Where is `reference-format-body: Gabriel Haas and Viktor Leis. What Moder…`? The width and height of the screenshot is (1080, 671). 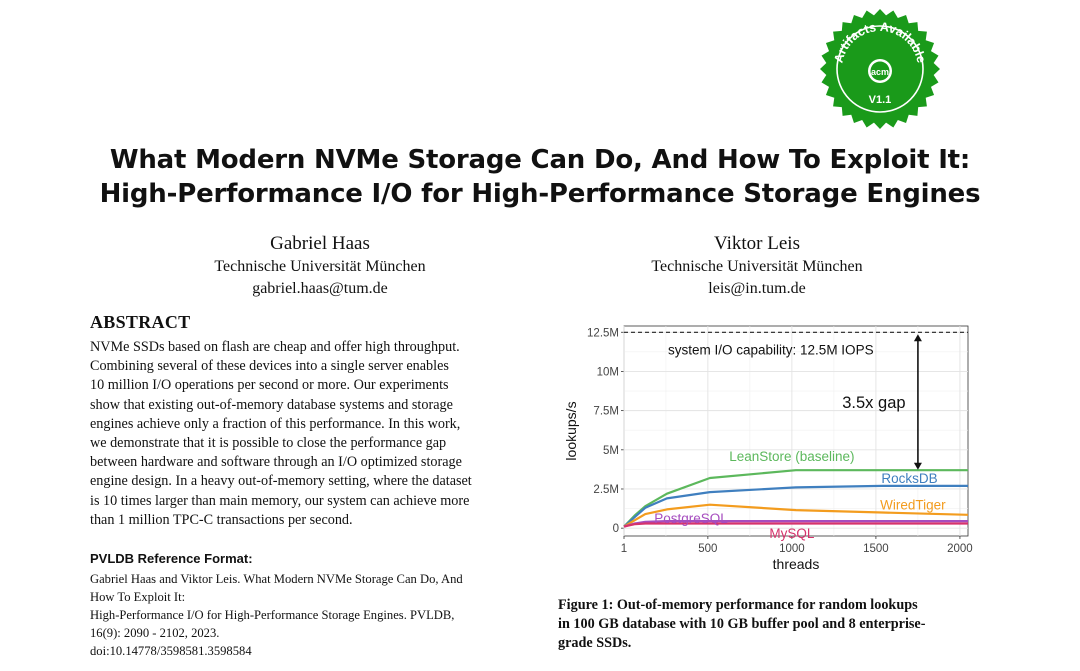 reference-format-body: Gabriel Haas and Viktor Leis. What Moder… is located at coordinates (305, 615).